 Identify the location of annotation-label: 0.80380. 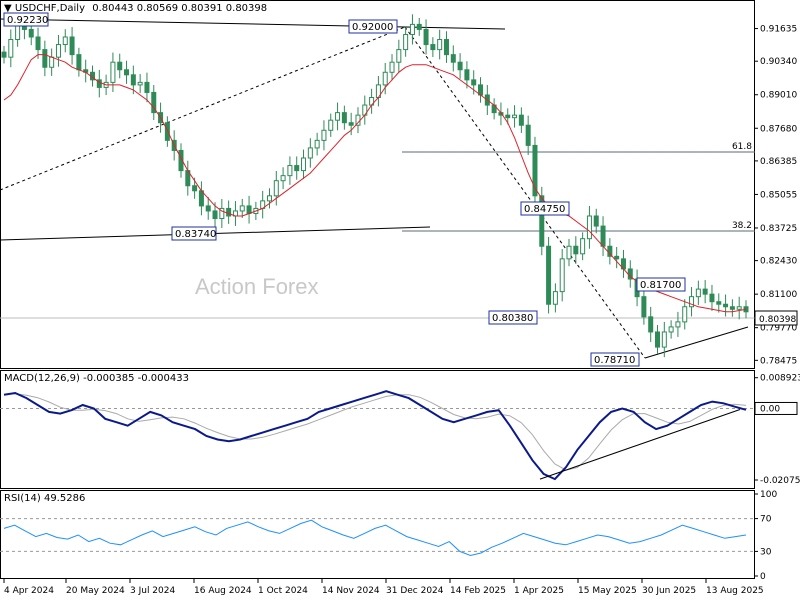
(512, 318).